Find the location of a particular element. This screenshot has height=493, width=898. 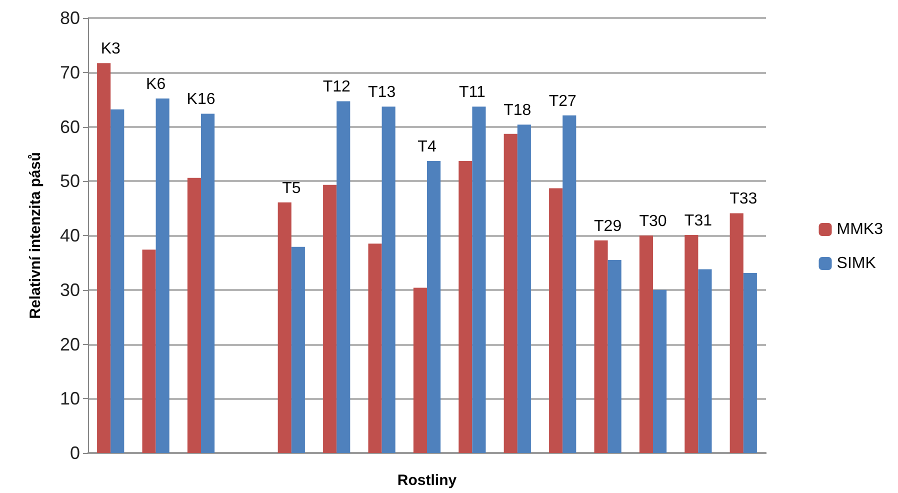

x-tick-label: T4 is located at coordinates (427, 147).